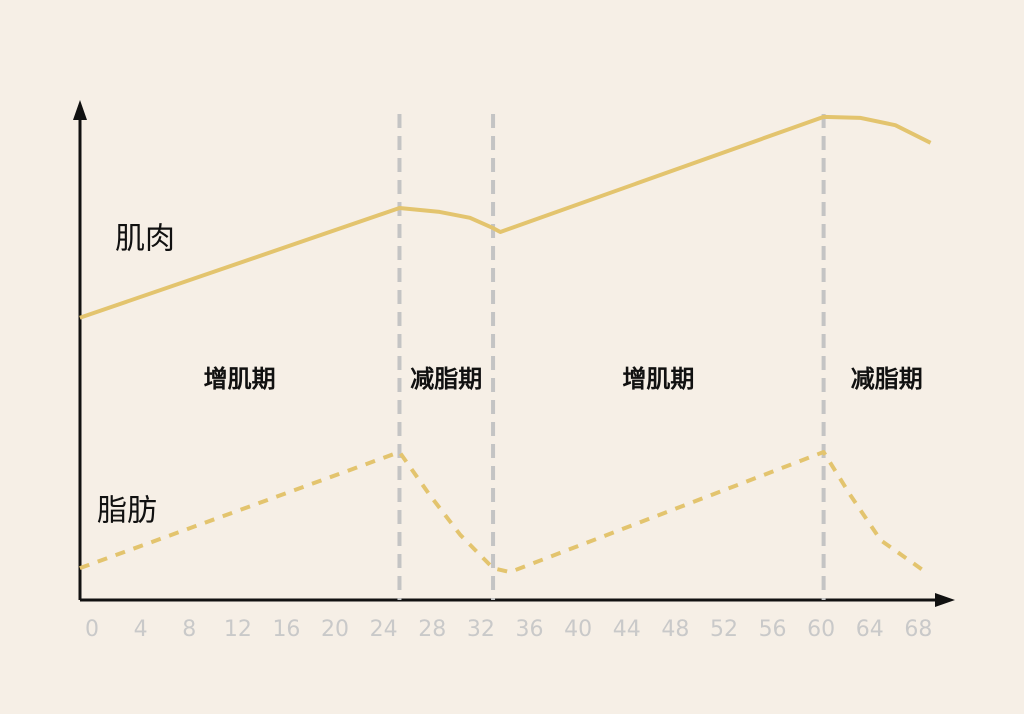 The image size is (1024, 714). Describe the element at coordinates (80, 110) in the screenshot. I see `y-axis-arrow` at that location.